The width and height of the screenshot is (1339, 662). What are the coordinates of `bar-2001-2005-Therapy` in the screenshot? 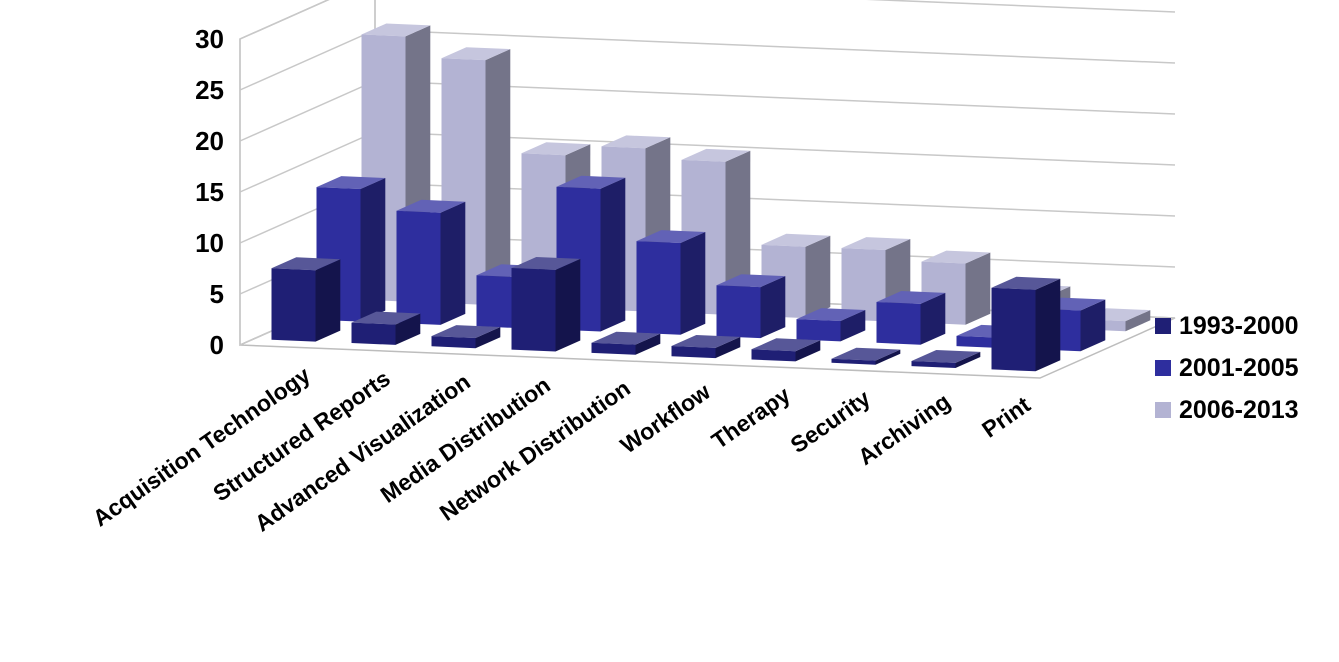 It's located at (831, 325).